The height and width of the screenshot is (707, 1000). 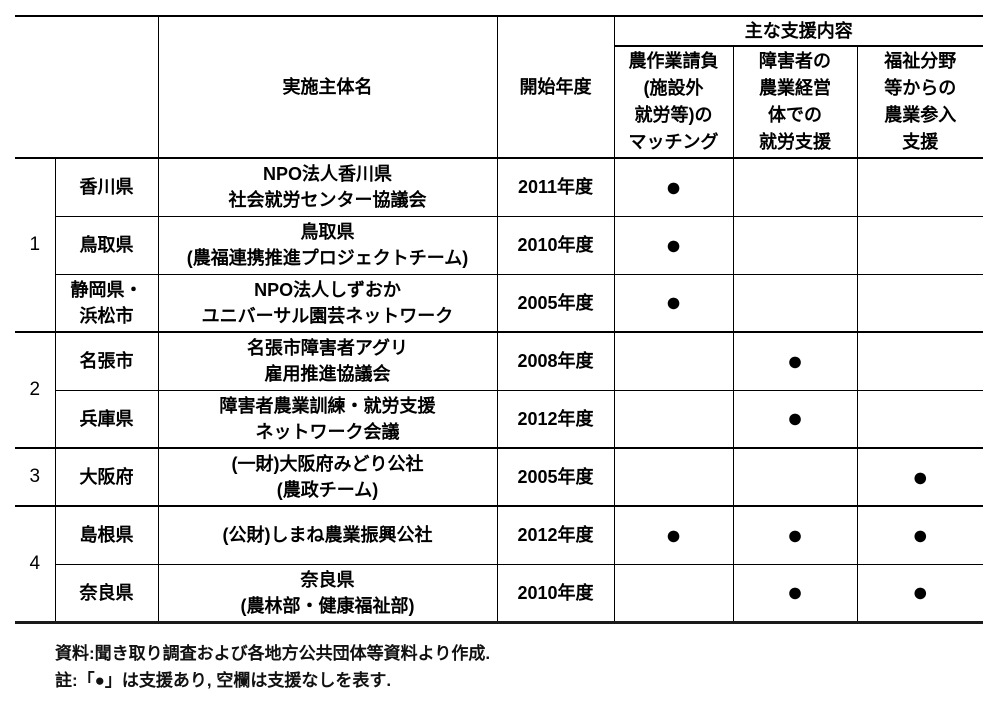 I want to click on header-support-group: 主な支援内容, so click(x=798, y=31).